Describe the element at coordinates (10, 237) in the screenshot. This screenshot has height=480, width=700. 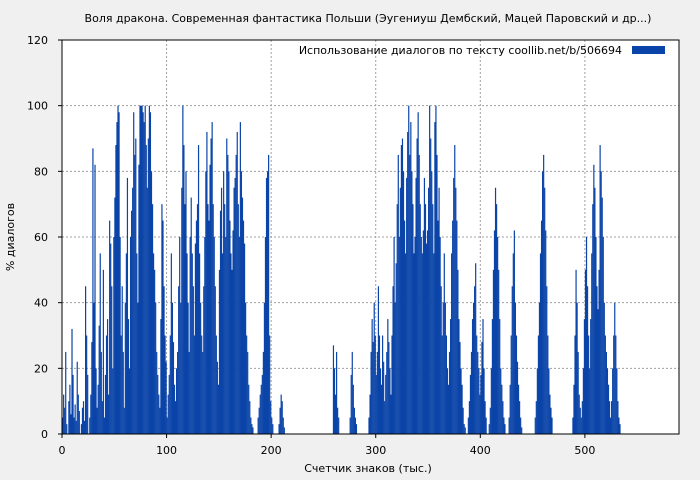
I see `y-axis-label: % диалогов` at that location.